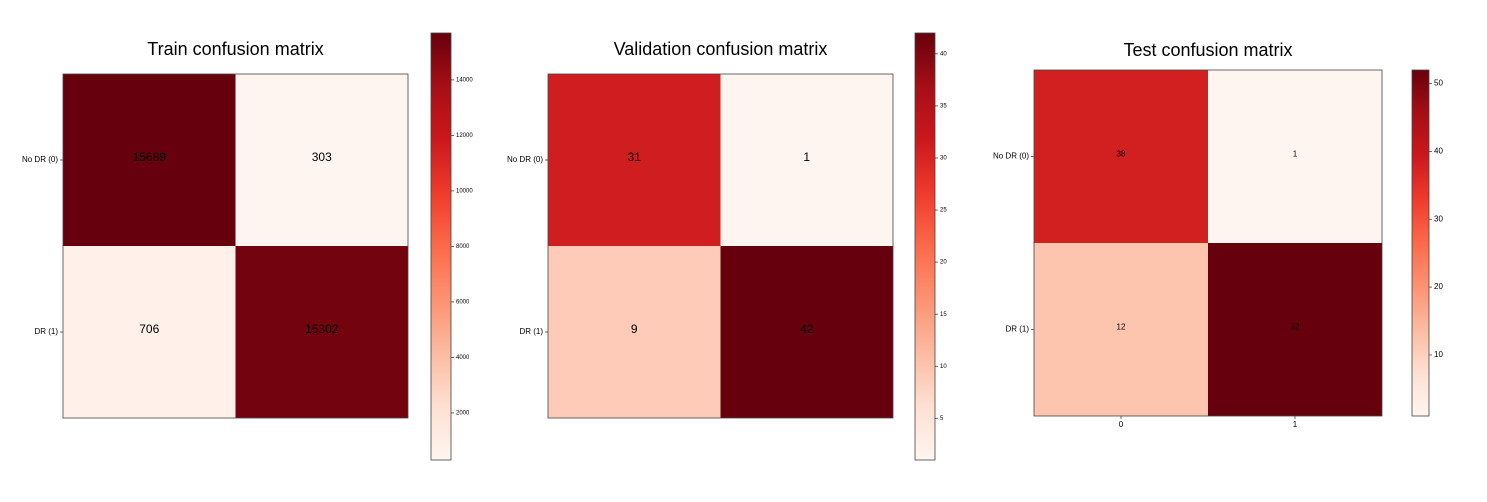  I want to click on cell-value-label: 52, so click(1295, 327).